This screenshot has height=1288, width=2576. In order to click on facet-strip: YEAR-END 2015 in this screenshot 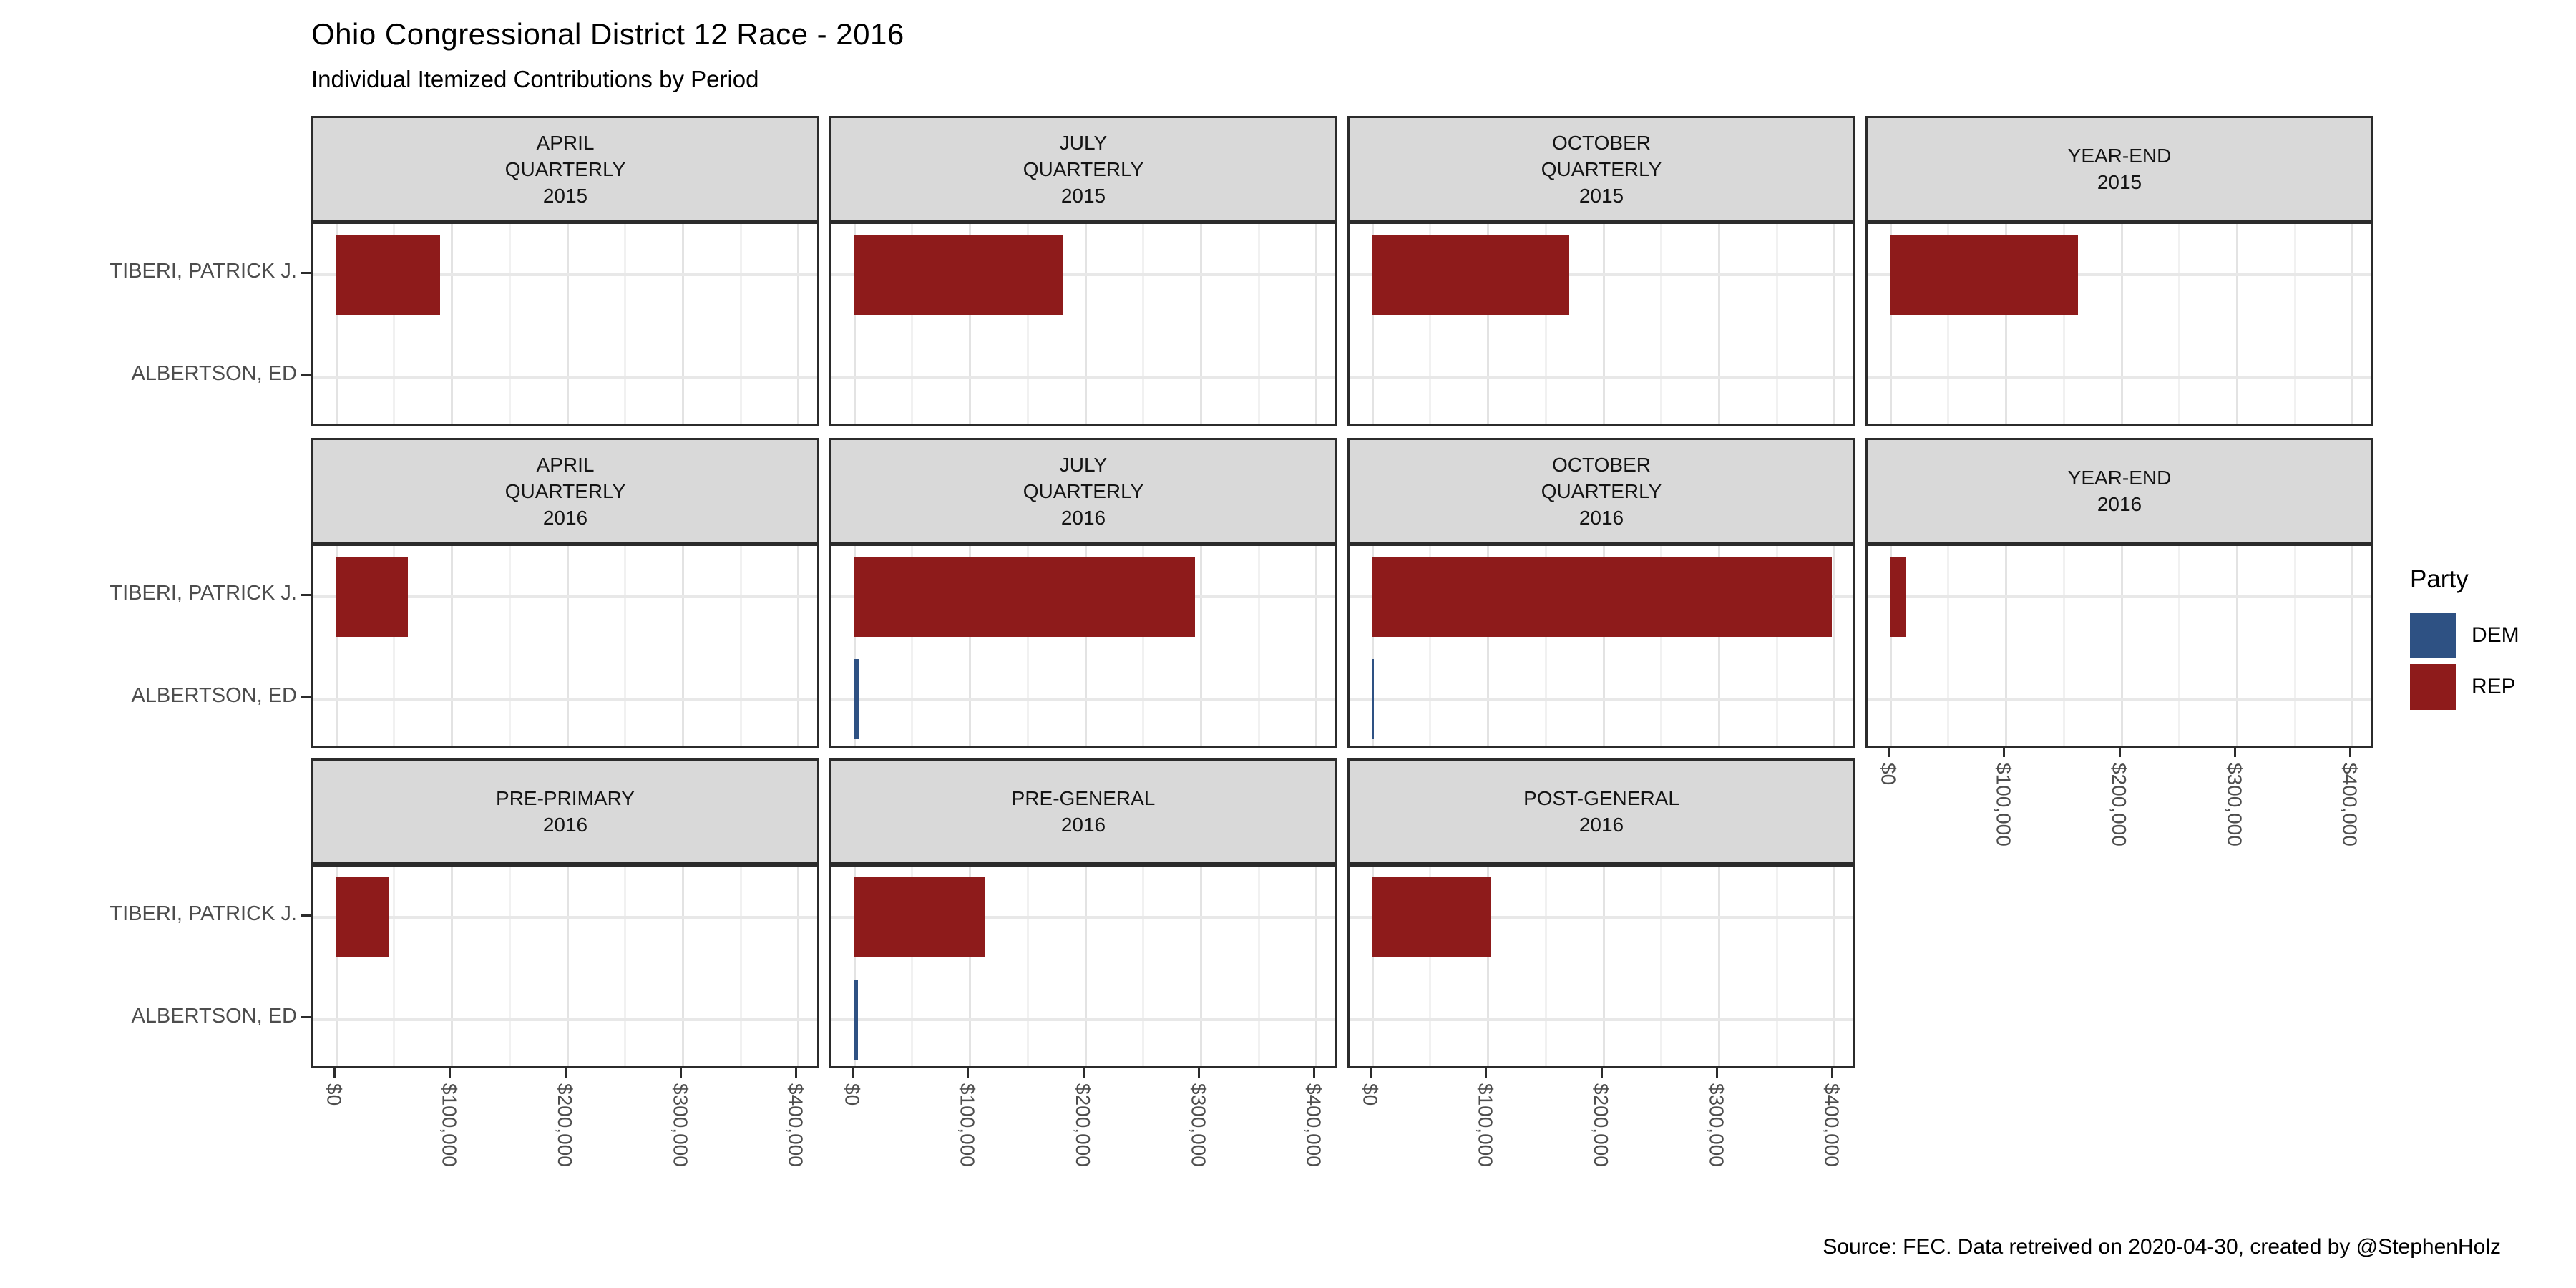, I will do `click(2119, 169)`.